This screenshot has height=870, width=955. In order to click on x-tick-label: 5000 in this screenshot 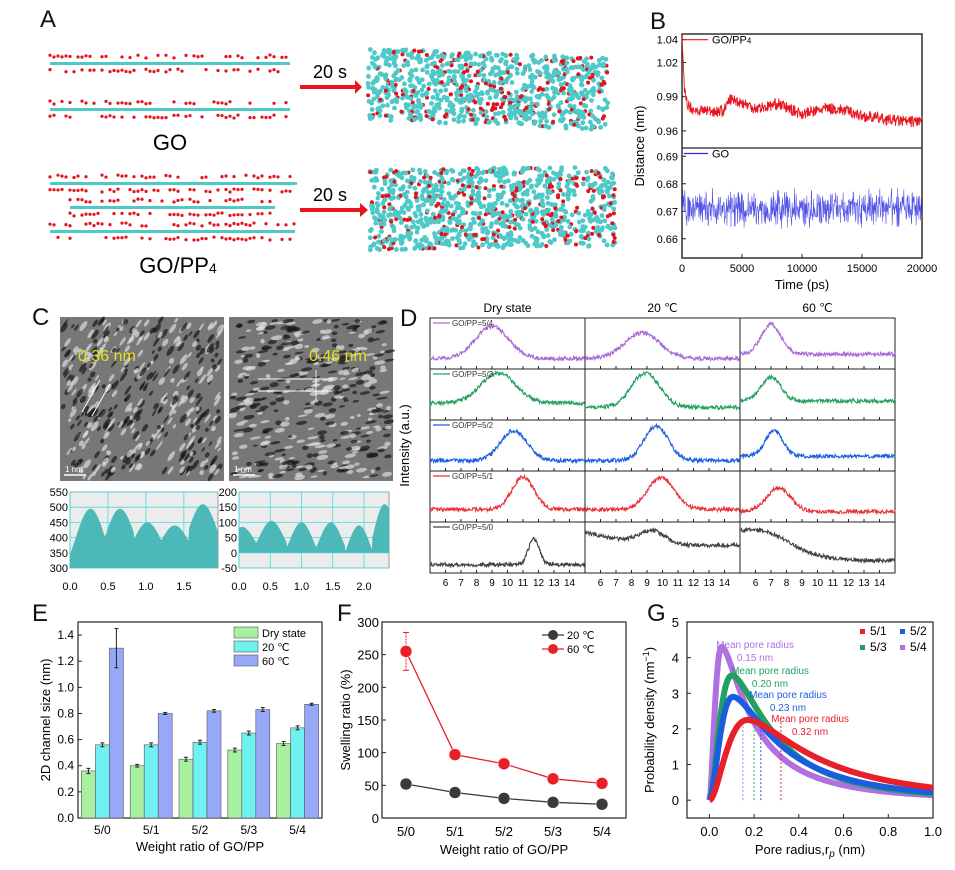, I will do `click(742, 269)`.